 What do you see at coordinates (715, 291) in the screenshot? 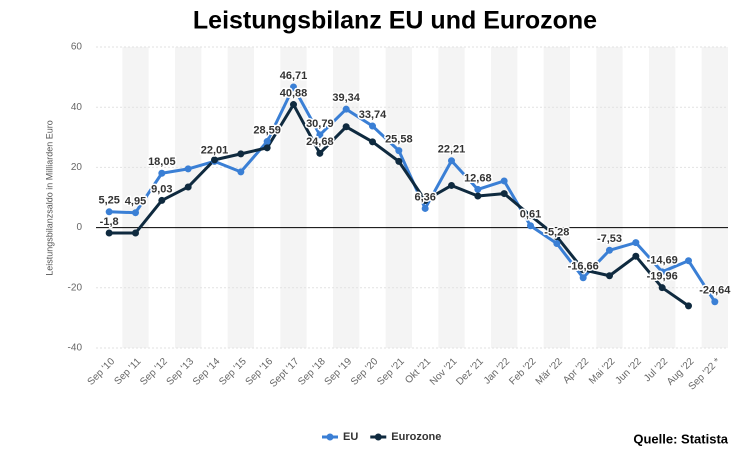
I see `data-label: -24,64` at bounding box center [715, 291].